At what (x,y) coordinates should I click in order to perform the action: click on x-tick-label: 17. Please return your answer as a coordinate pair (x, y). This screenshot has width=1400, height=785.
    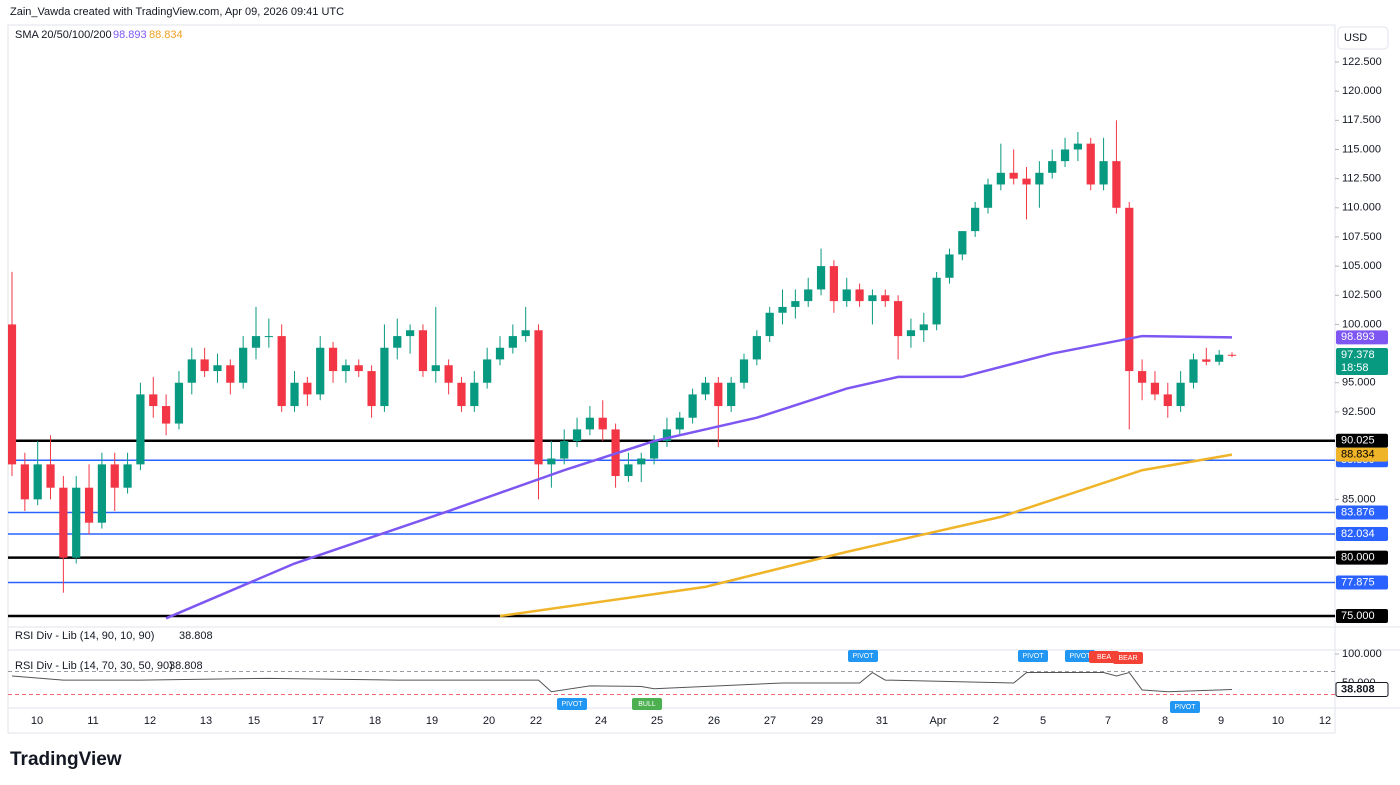
    Looking at the image, I should click on (318, 721).